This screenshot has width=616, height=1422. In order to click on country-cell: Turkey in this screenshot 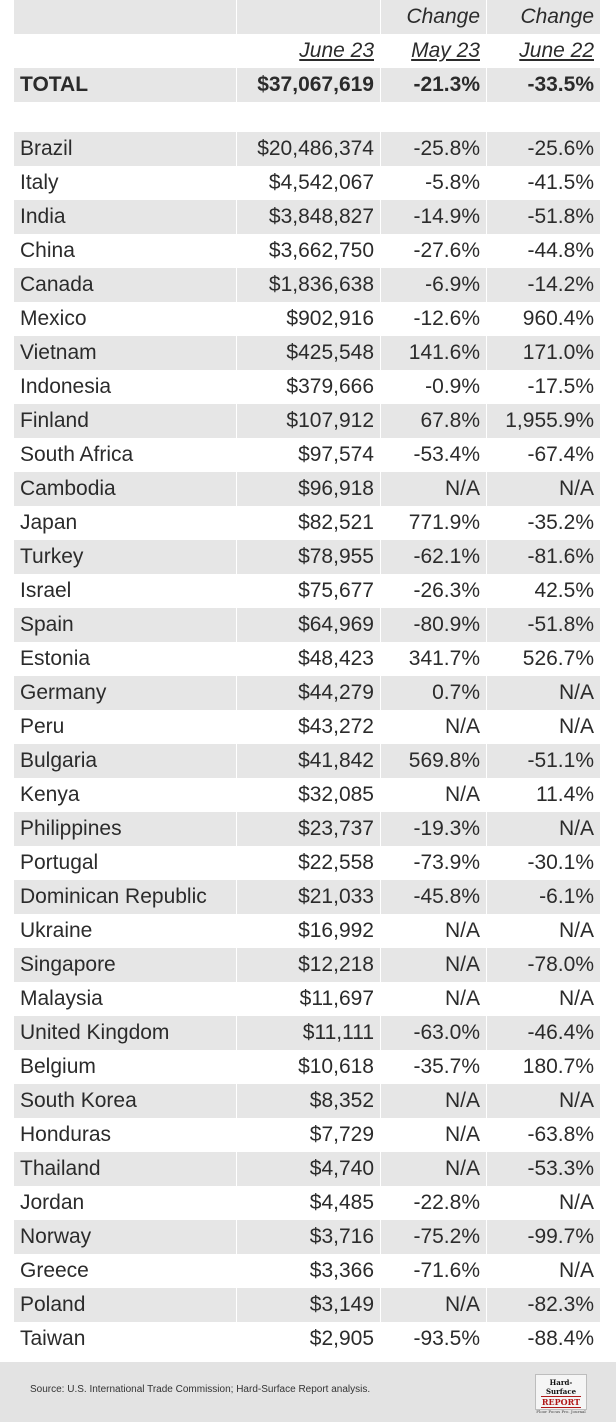, I will do `click(125, 557)`.